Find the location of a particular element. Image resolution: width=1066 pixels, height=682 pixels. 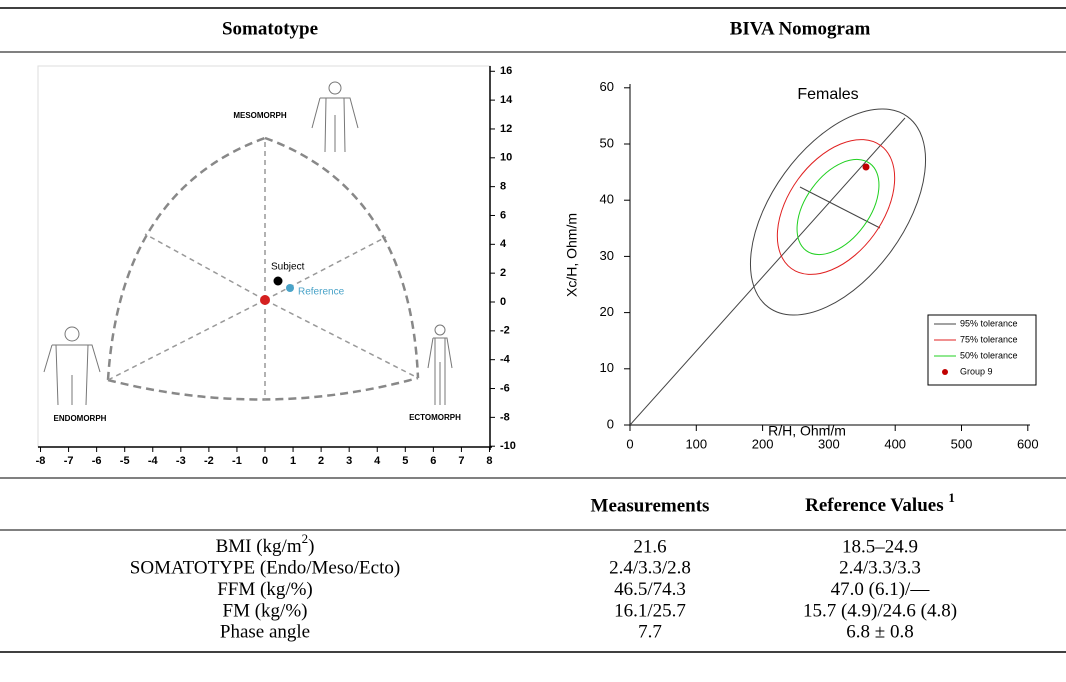

x-tick-label: -3 is located at coordinates (181, 461).